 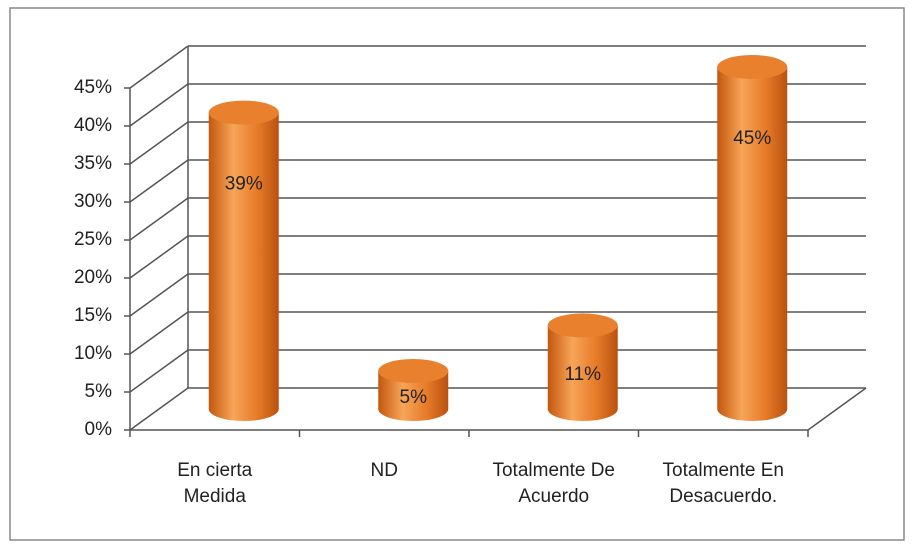 What do you see at coordinates (99, 391) in the screenshot?
I see `y-tick-label: 5%` at bounding box center [99, 391].